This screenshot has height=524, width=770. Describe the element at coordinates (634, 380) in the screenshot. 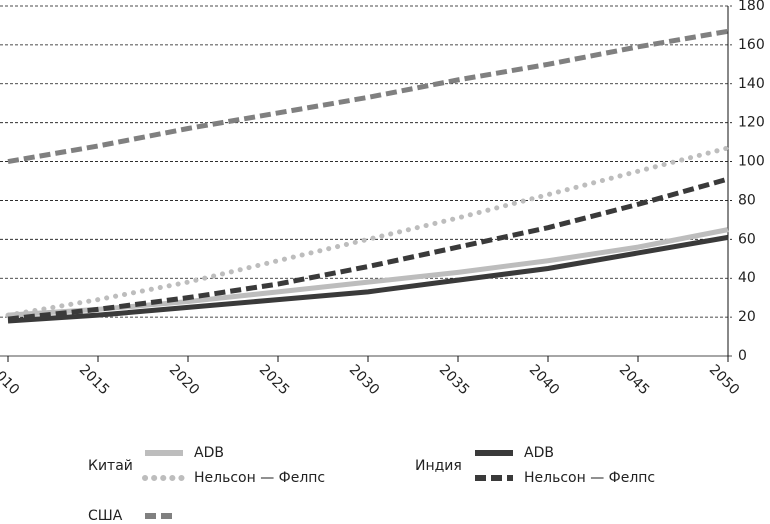

I see `x-tick-label: 2045` at that location.